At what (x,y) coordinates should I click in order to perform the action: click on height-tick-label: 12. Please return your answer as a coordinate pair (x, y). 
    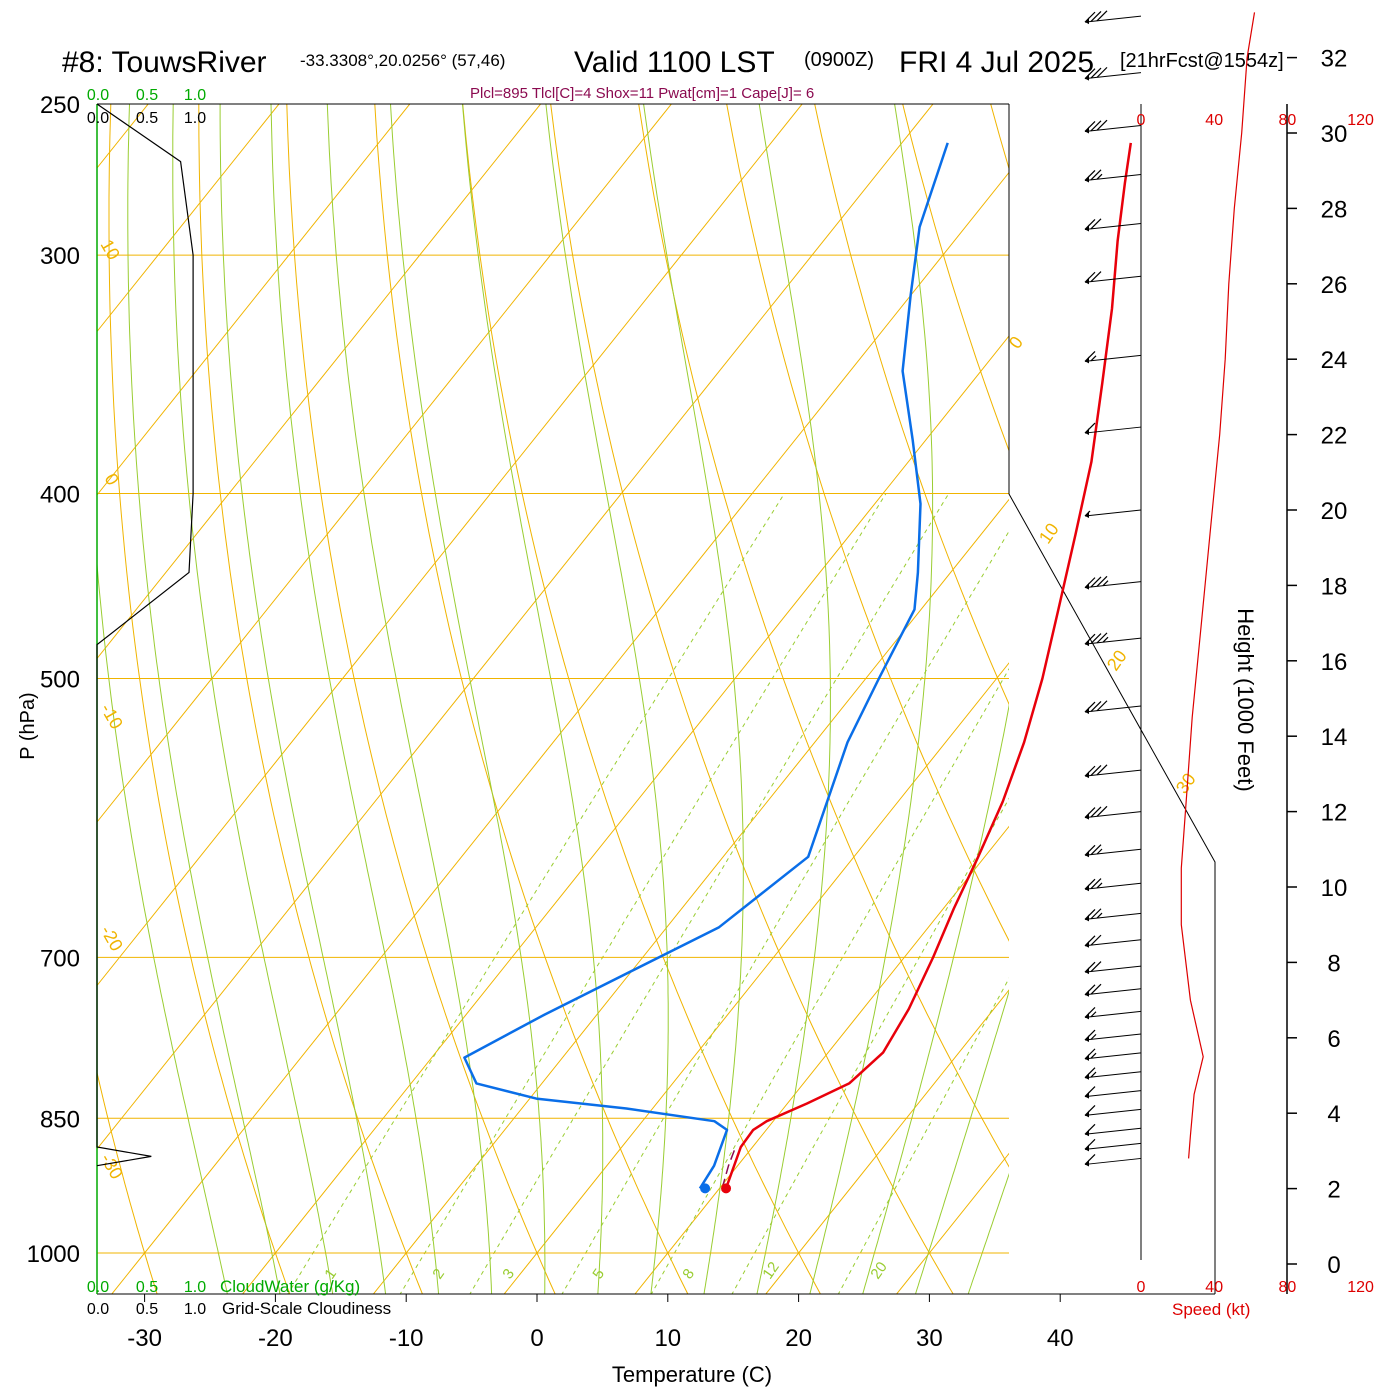
    Looking at the image, I should click on (1334, 813).